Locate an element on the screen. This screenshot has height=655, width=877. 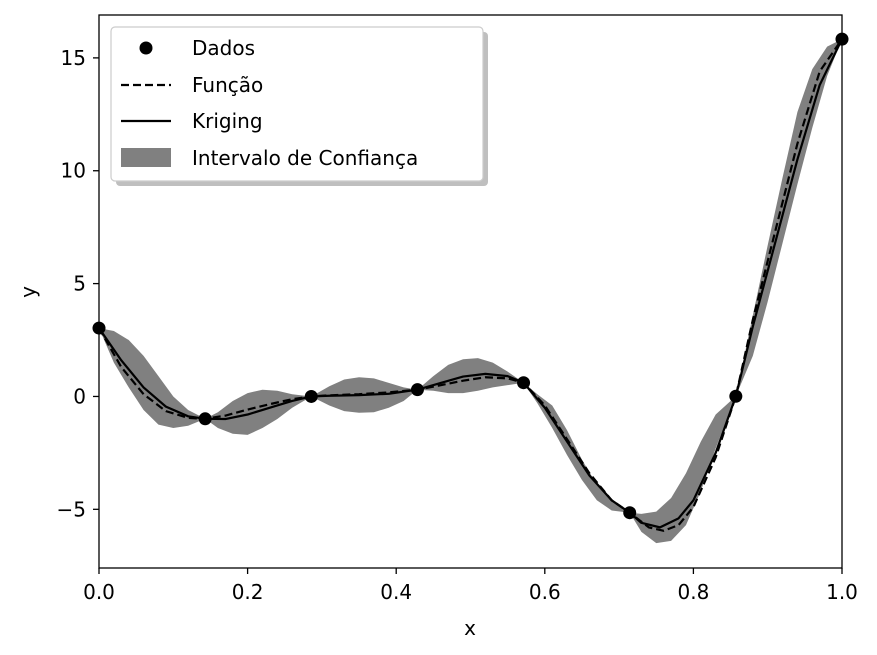
legend-label-intervalo: Intervalo de Confiança is located at coordinates (305, 158).